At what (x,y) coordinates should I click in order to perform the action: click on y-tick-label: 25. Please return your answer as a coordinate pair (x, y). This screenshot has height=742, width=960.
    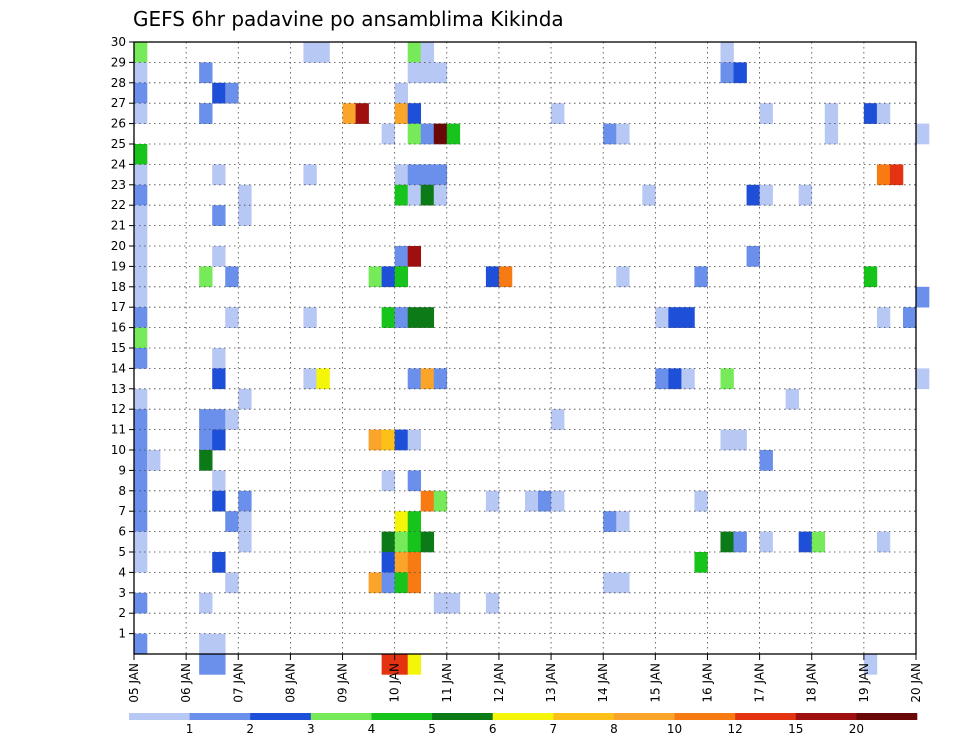
    Looking at the image, I should click on (118, 144).